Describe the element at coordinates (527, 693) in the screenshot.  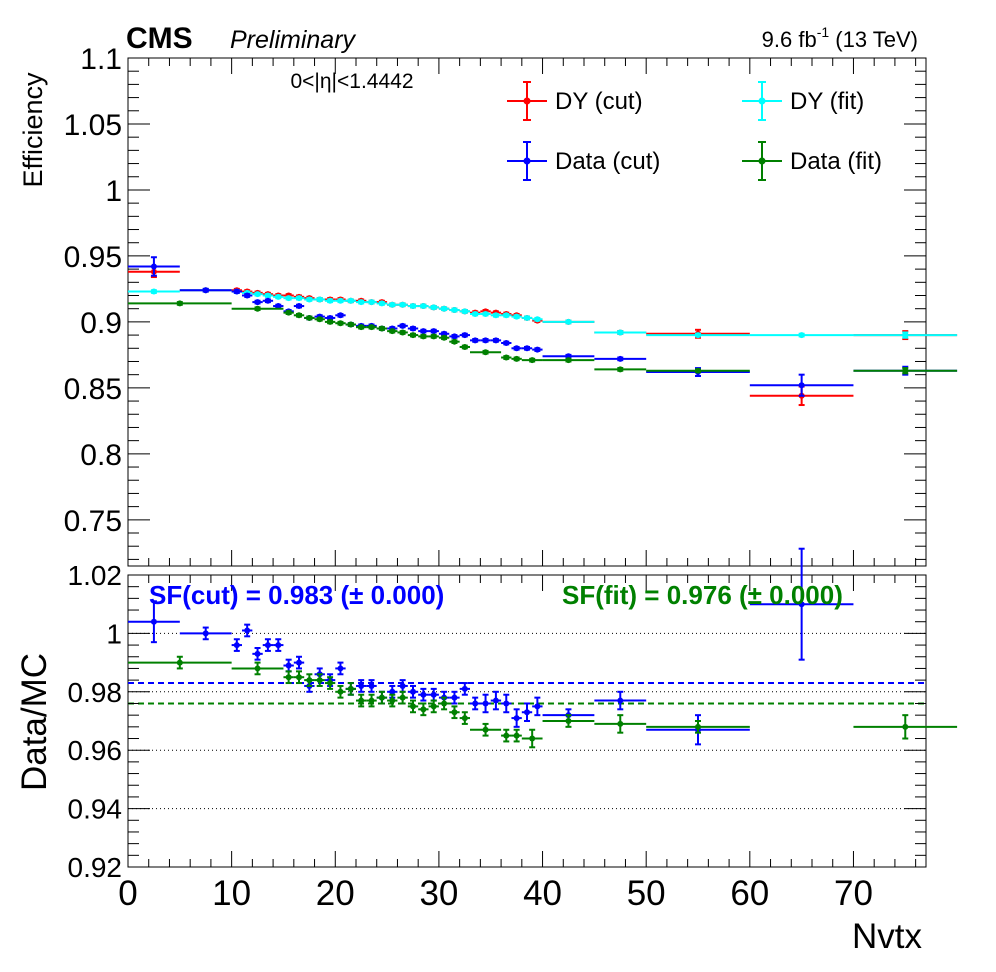
I see `scale-factor-lines` at that location.